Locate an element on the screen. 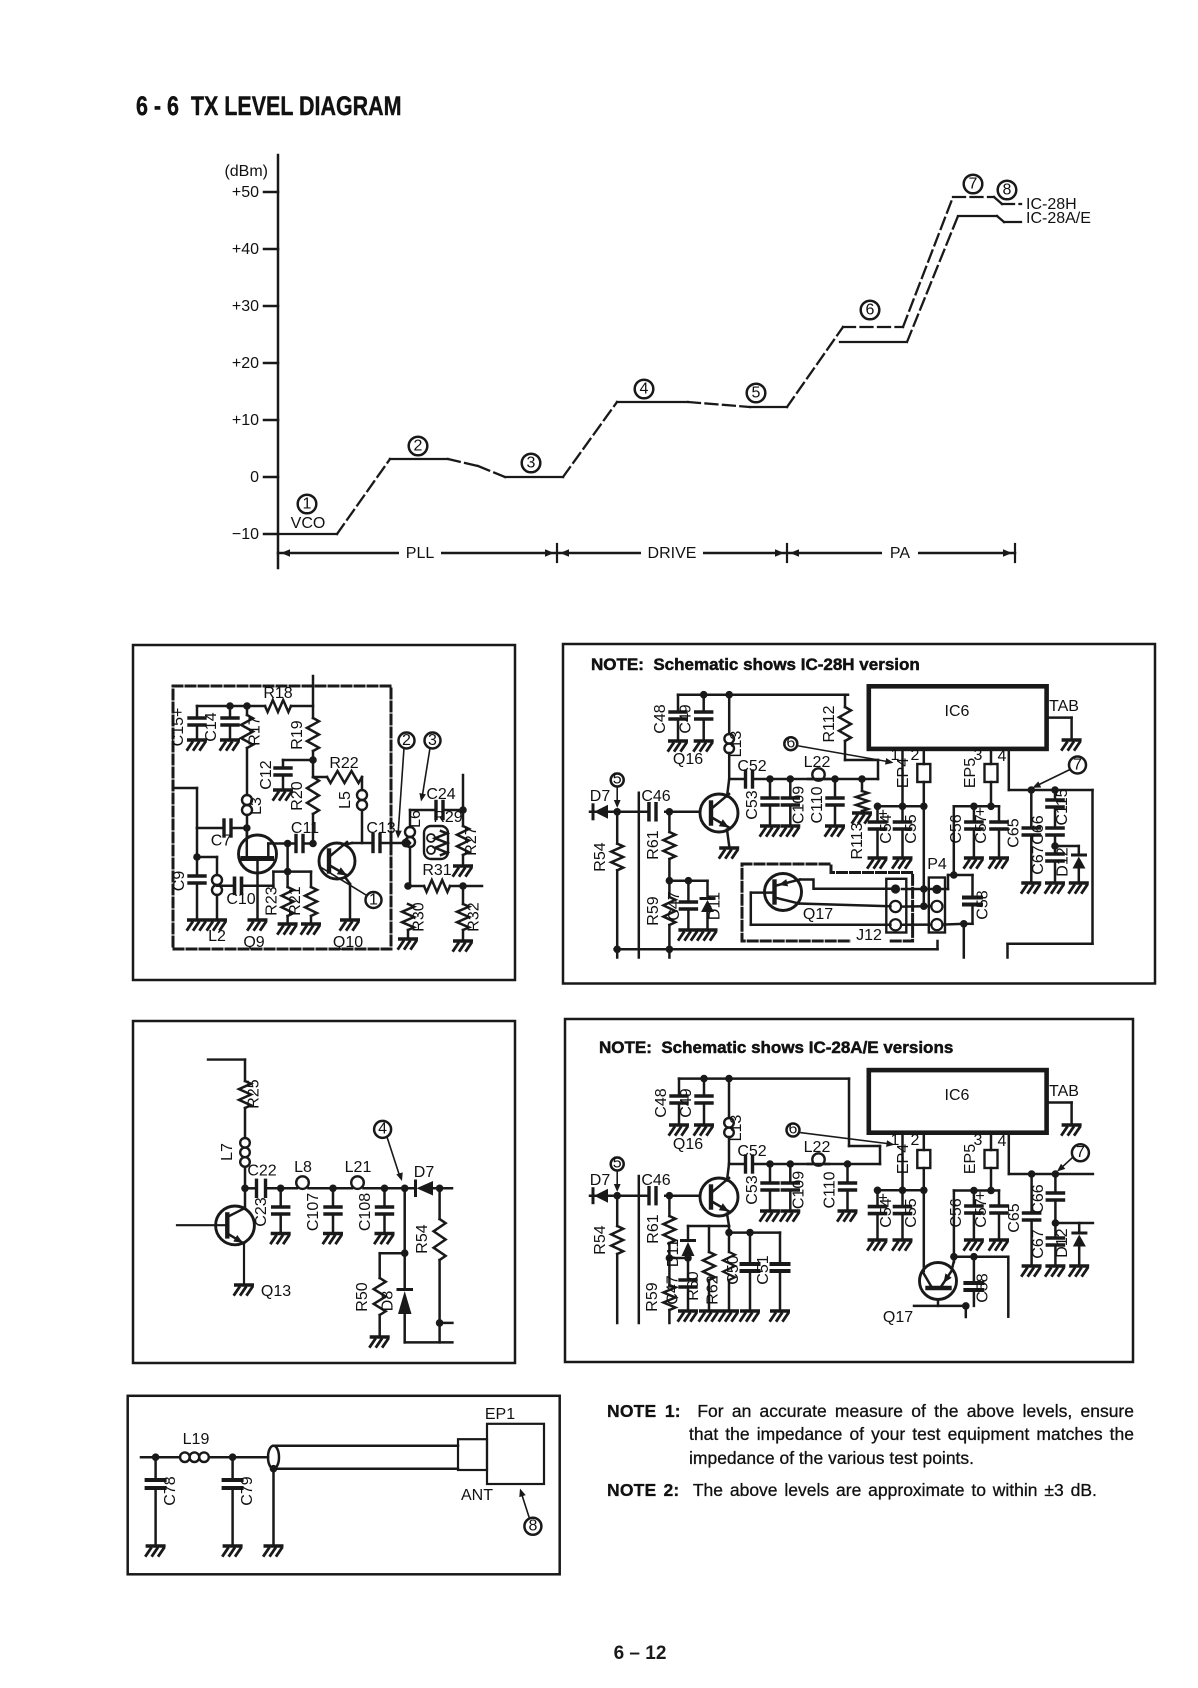 The width and height of the screenshot is (1198, 1688). svg-text: D12 is located at coordinates (1062, 1242).